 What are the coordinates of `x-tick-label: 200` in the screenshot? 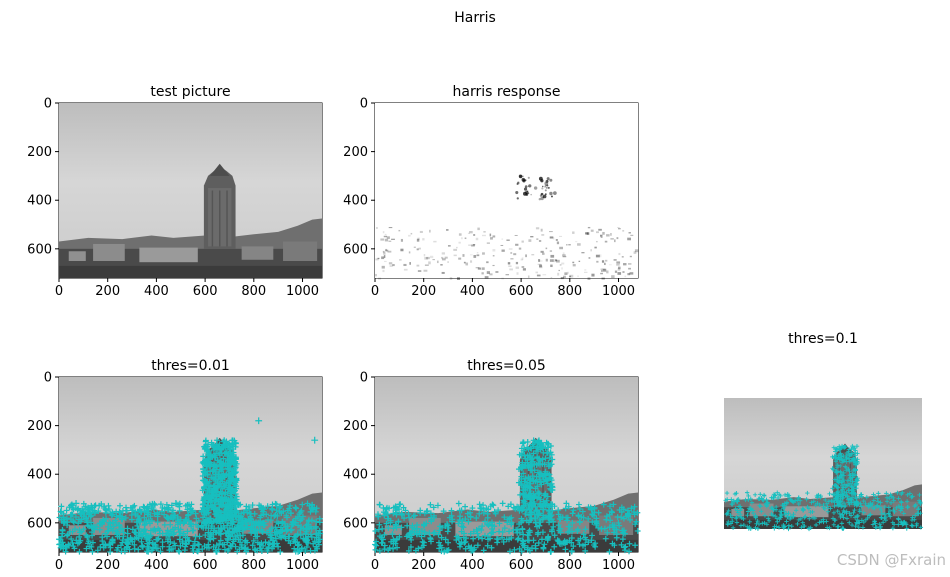 It's located at (107, 565).